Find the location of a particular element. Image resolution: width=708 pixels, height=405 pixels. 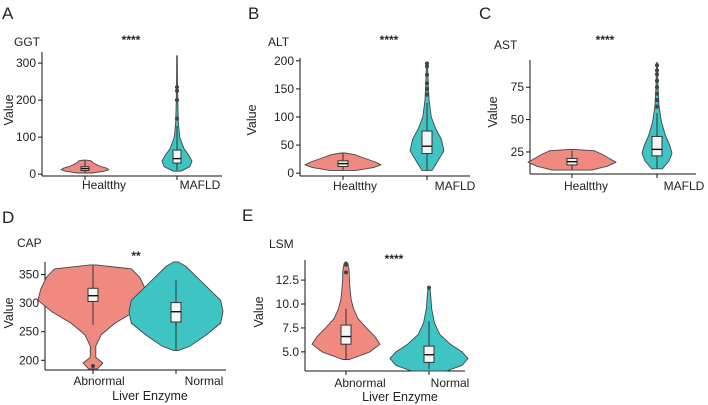

y-tick-label: 25 is located at coordinates (518, 152).